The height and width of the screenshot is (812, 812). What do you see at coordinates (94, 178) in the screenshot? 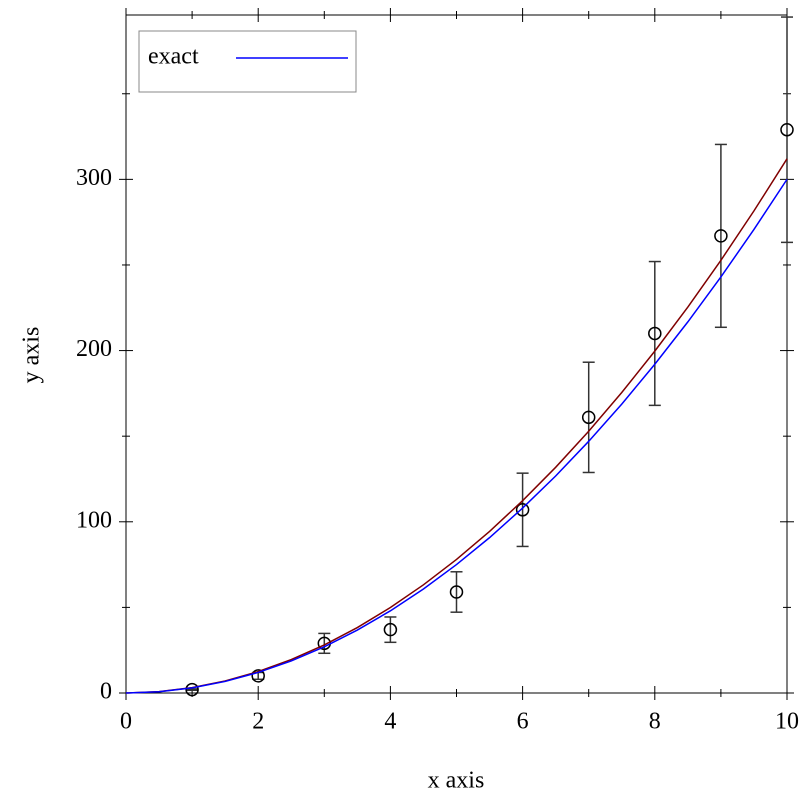
I see `y-tick-label: 300` at bounding box center [94, 178].